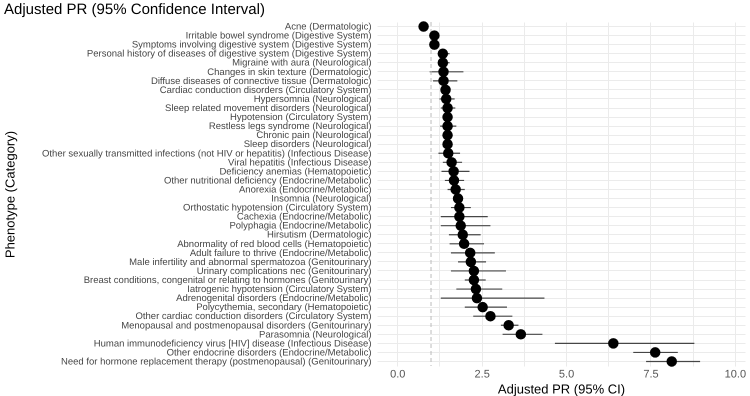 Image resolution: width=750 pixels, height=396 pixels. Describe the element at coordinates (482, 374) in the screenshot. I see `x-tick-label: 2.5` at that location.